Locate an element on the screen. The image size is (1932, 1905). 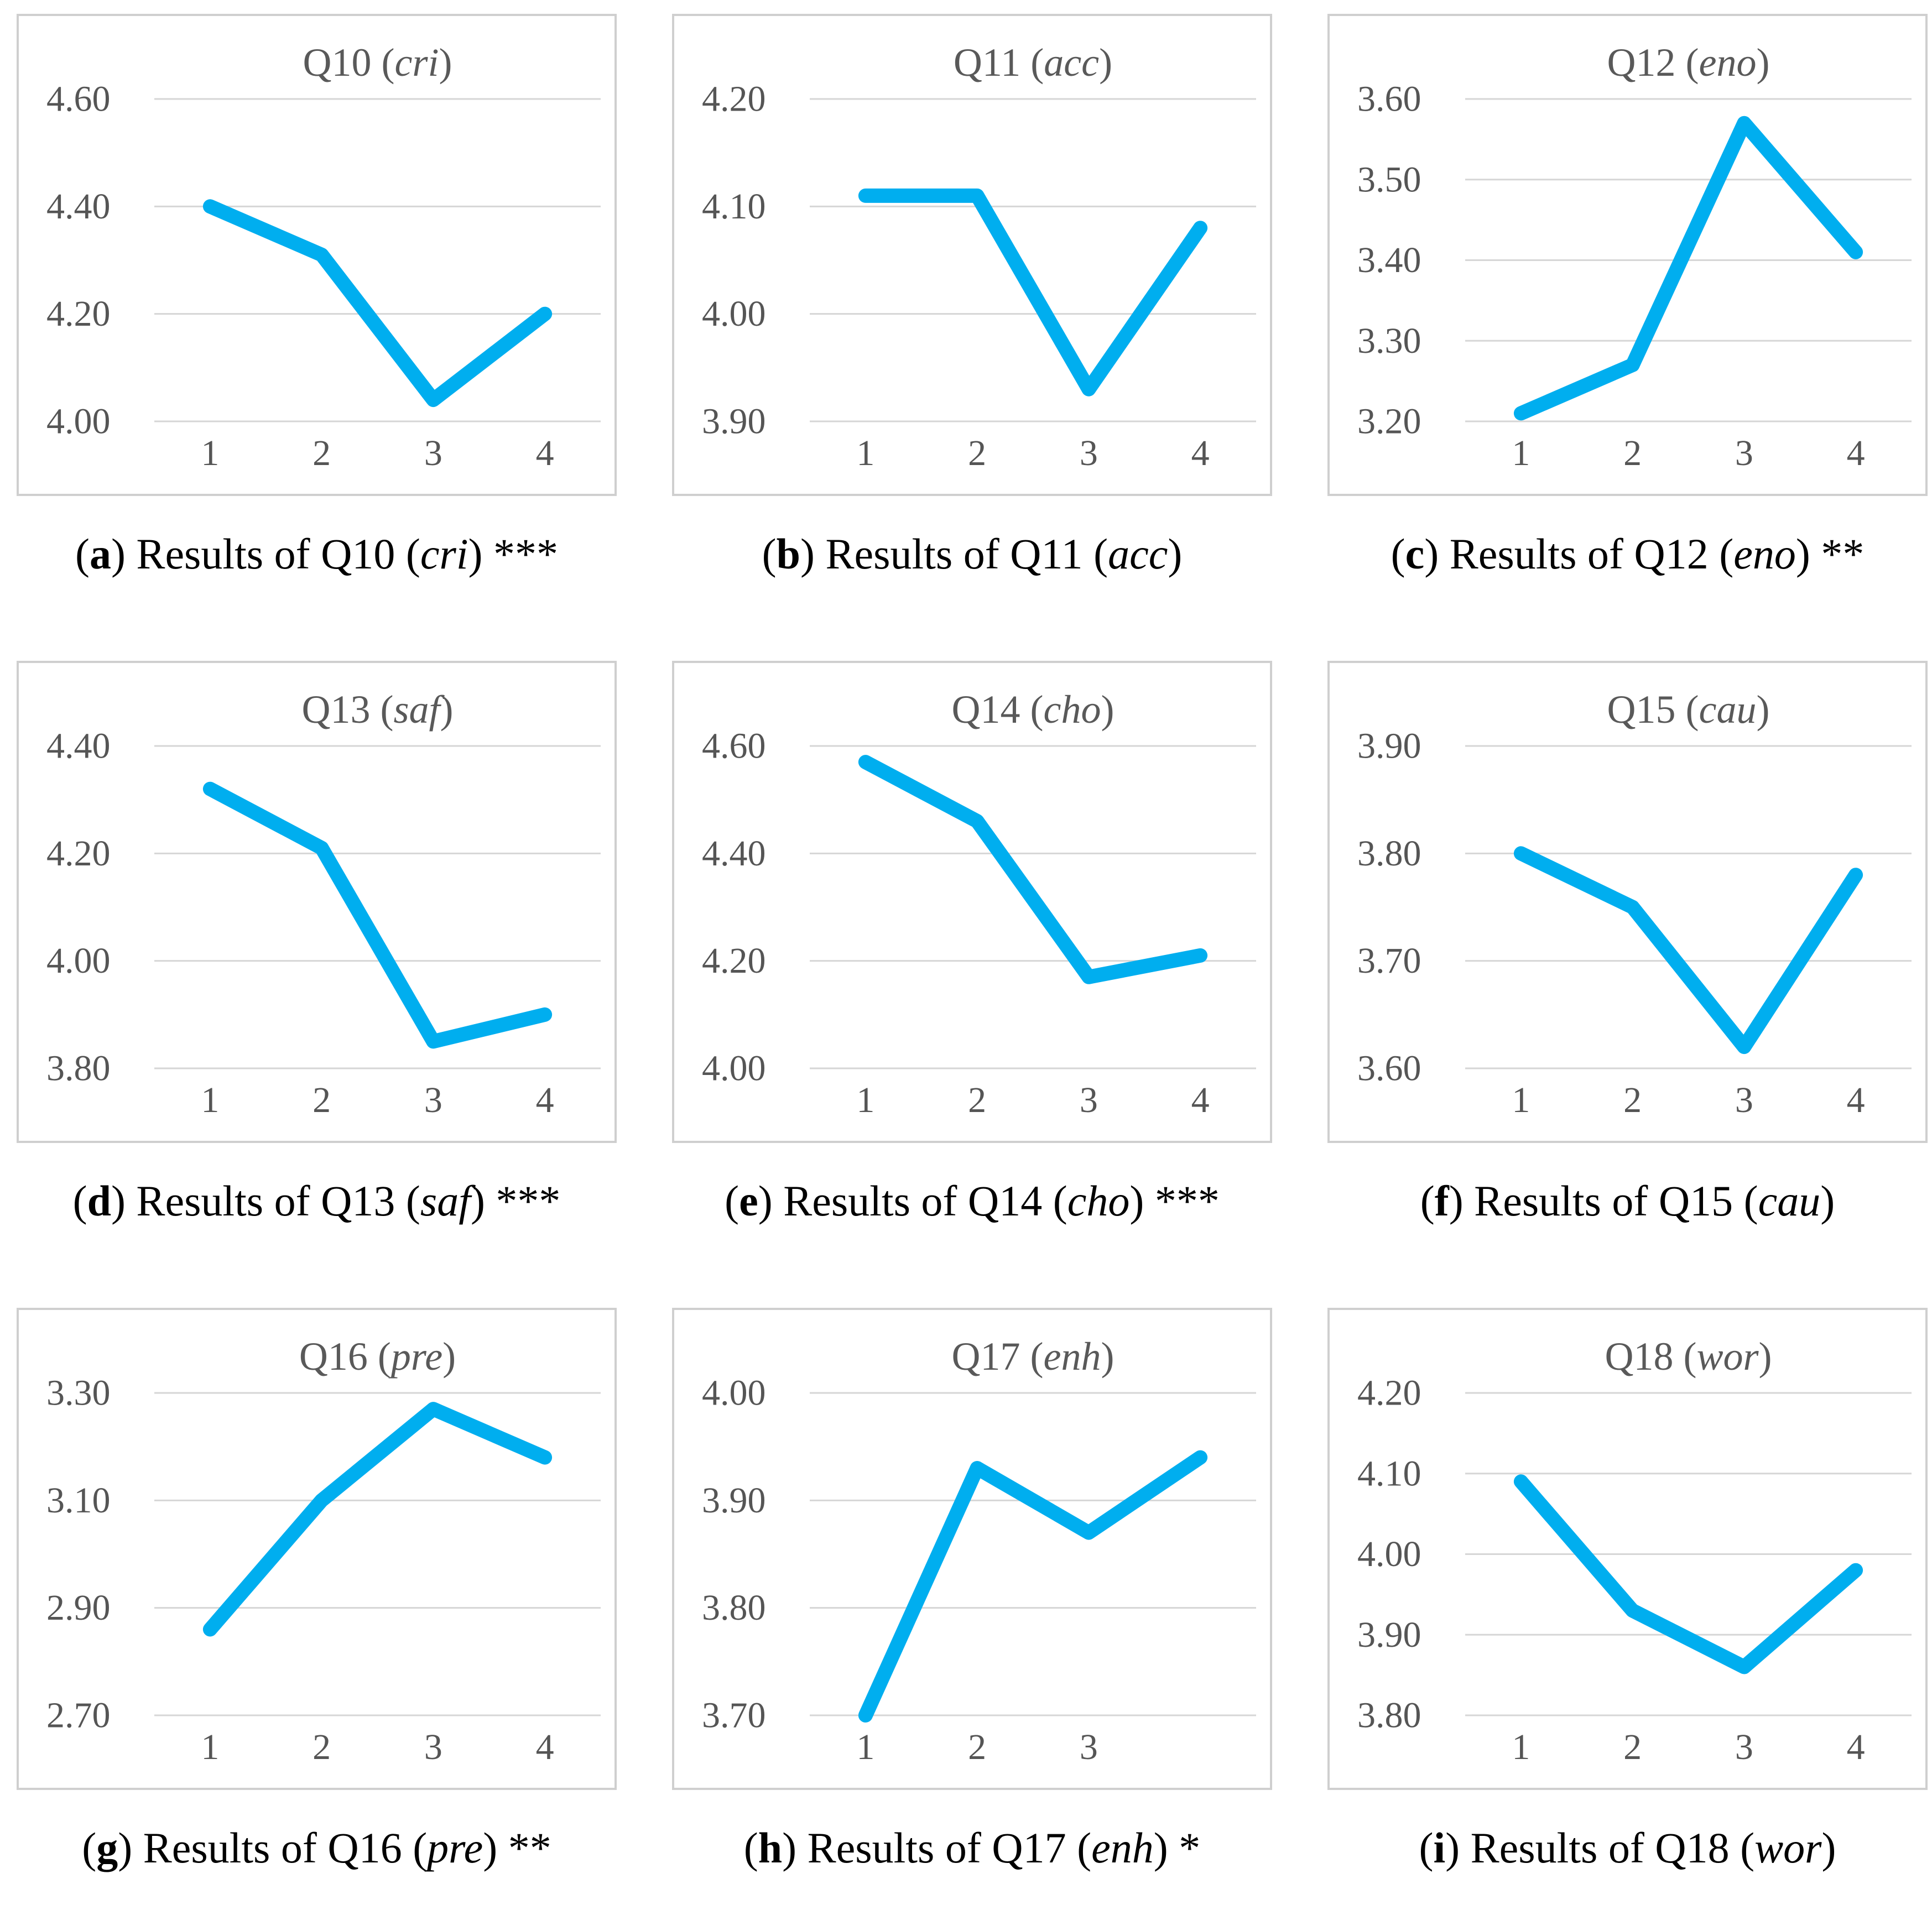
chart-title: Q14 (cho) is located at coordinates (1033, 709).